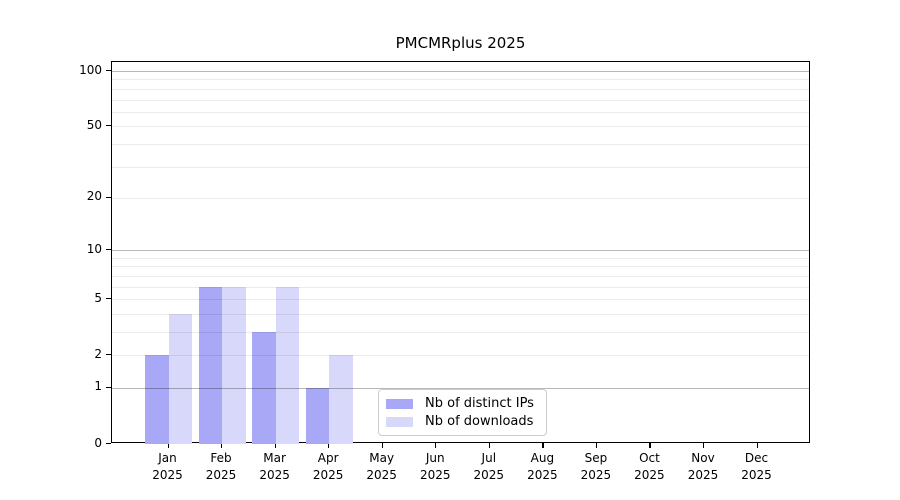 The width and height of the screenshot is (900, 500). I want to click on legend-item-downloads: Nb of downloads, so click(462, 421).